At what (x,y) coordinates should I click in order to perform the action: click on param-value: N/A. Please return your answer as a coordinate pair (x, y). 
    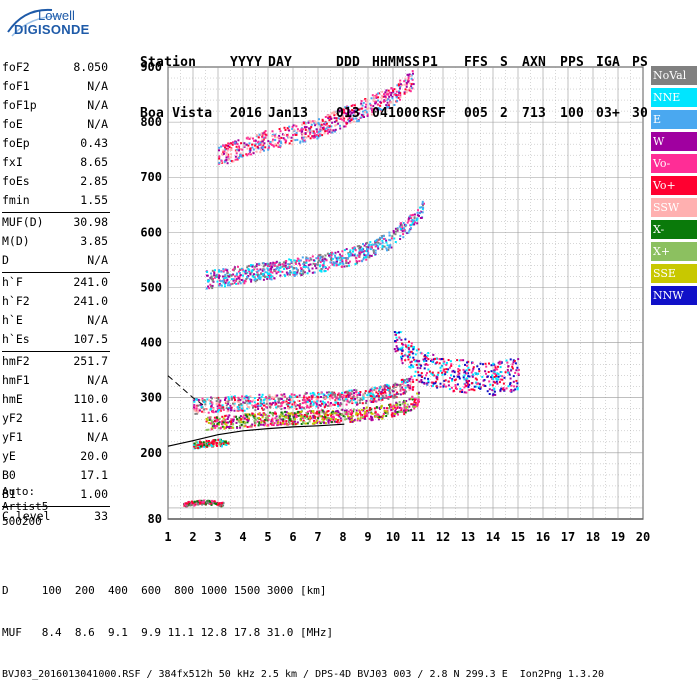
    Looking at the image, I should click on (97, 437).